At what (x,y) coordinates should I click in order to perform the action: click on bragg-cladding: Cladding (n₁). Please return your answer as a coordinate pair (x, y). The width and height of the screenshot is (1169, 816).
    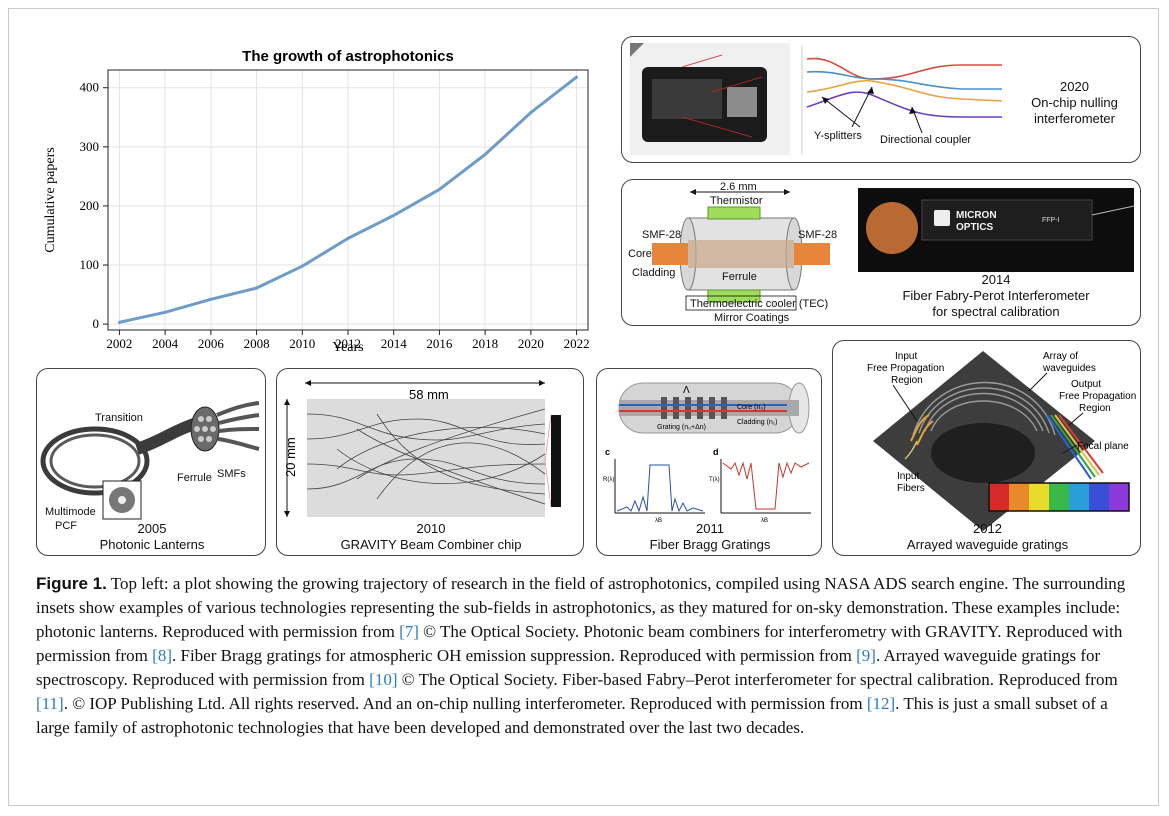
    Looking at the image, I should click on (757, 422).